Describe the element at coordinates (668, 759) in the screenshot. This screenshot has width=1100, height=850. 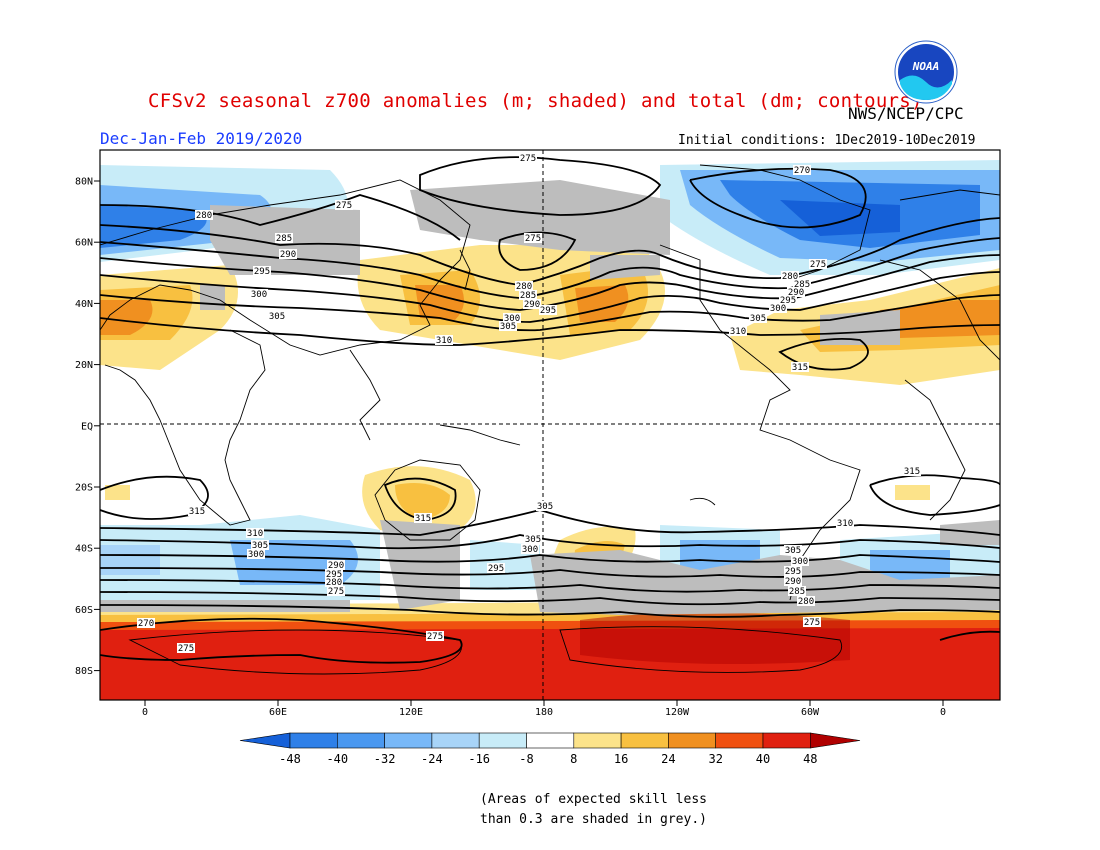
I see `colorbar-tick-label: 24` at that location.